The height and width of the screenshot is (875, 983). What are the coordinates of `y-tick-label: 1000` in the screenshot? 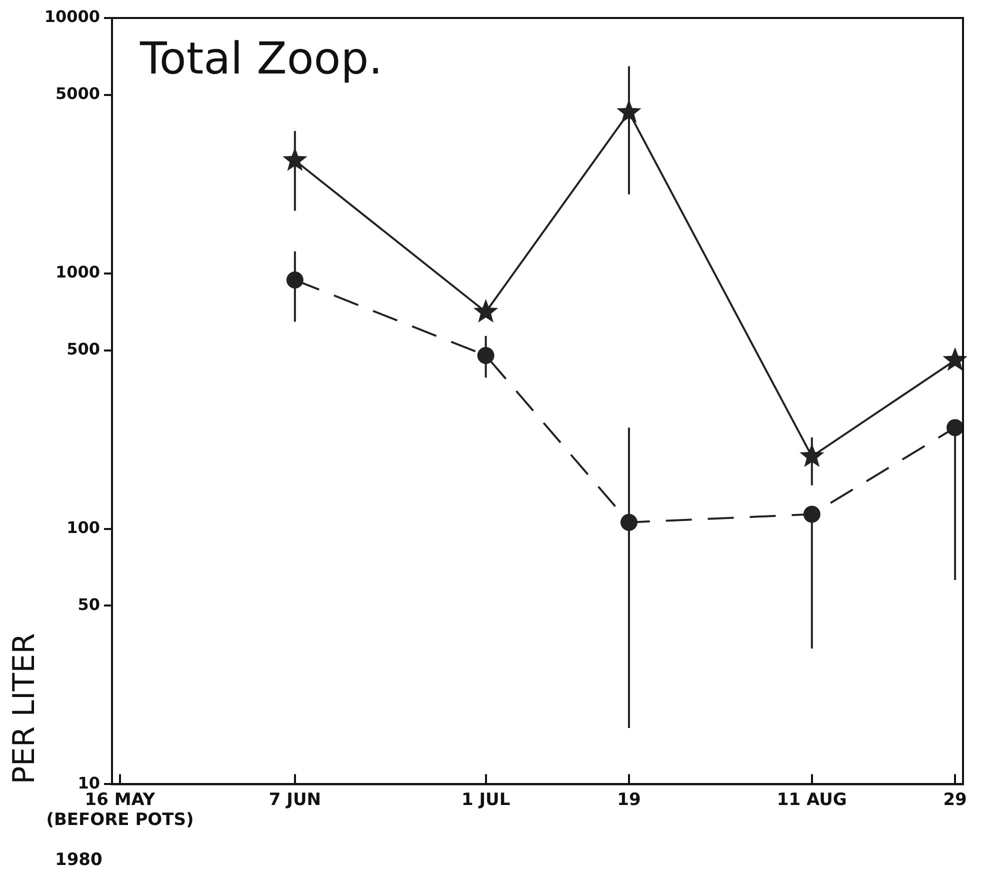 It's located at (77, 272).